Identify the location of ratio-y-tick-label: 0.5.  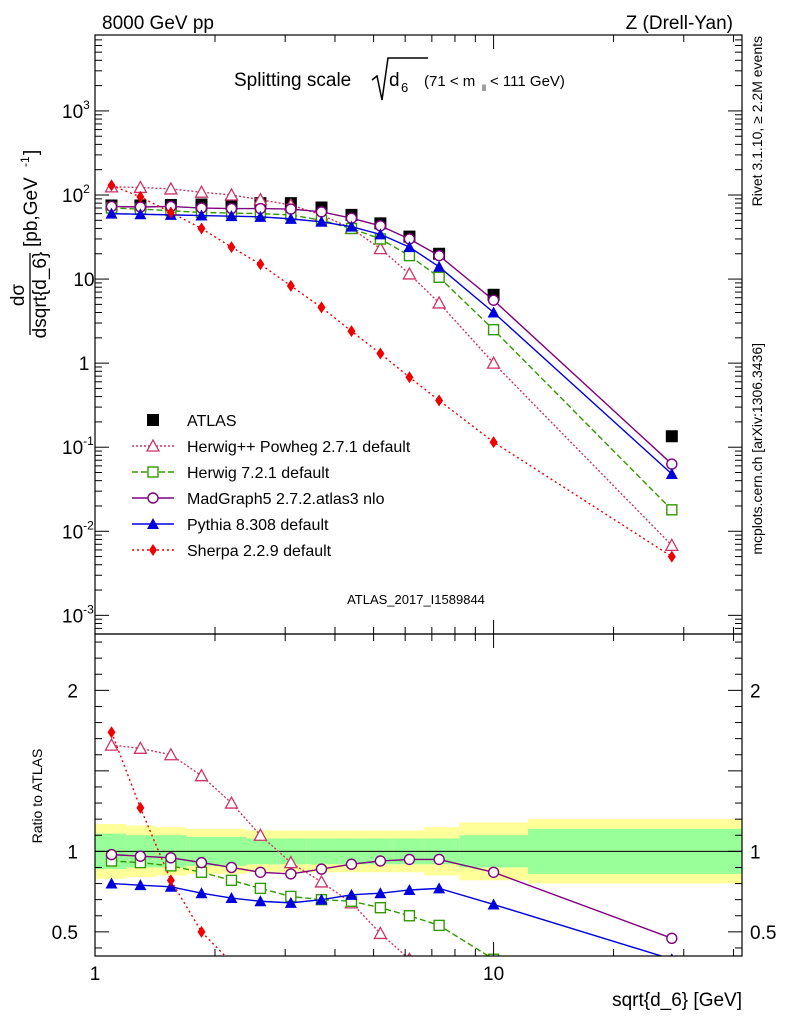
(65, 933).